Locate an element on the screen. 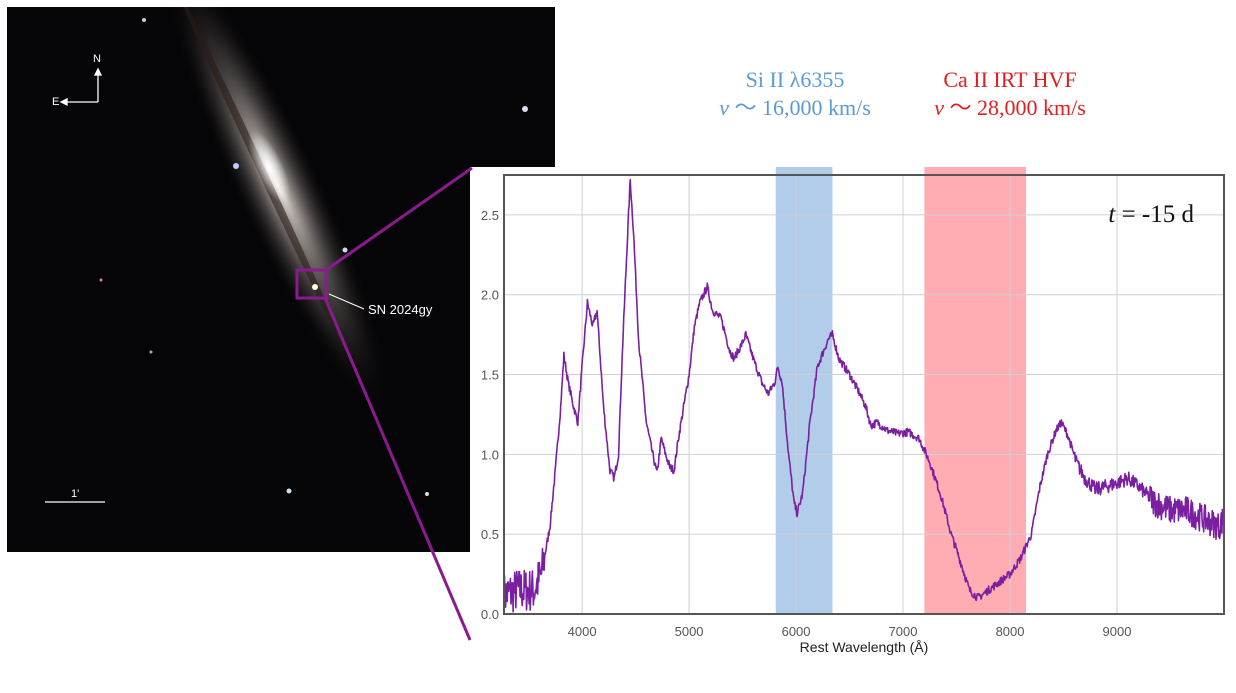 The width and height of the screenshot is (1236, 693). x-tick-label: 4000 is located at coordinates (582, 631).